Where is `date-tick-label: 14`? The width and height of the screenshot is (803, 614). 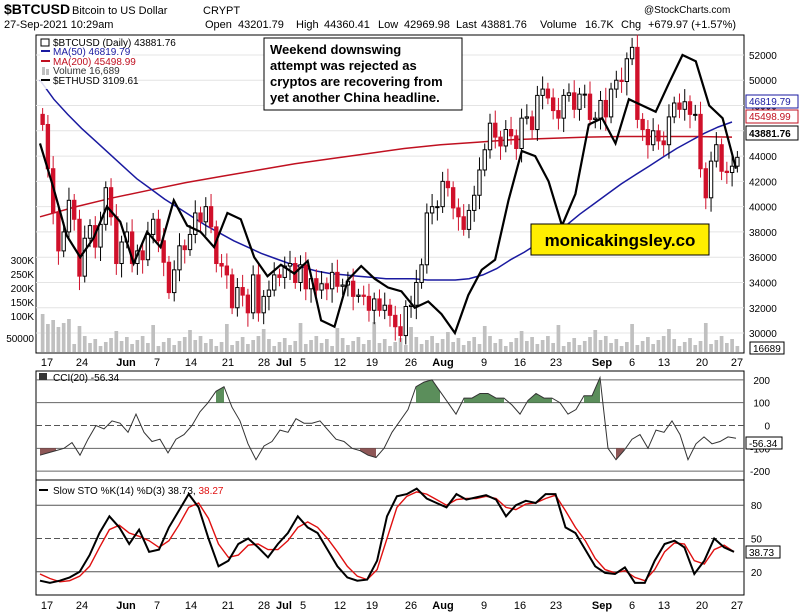 date-tick-label: 14 is located at coordinates (191, 606).